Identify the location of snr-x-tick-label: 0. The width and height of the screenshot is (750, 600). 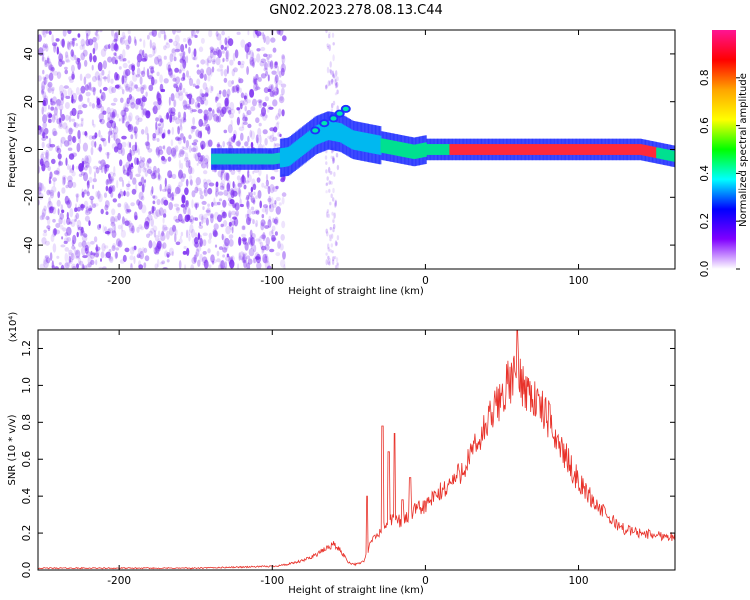
(425, 581).